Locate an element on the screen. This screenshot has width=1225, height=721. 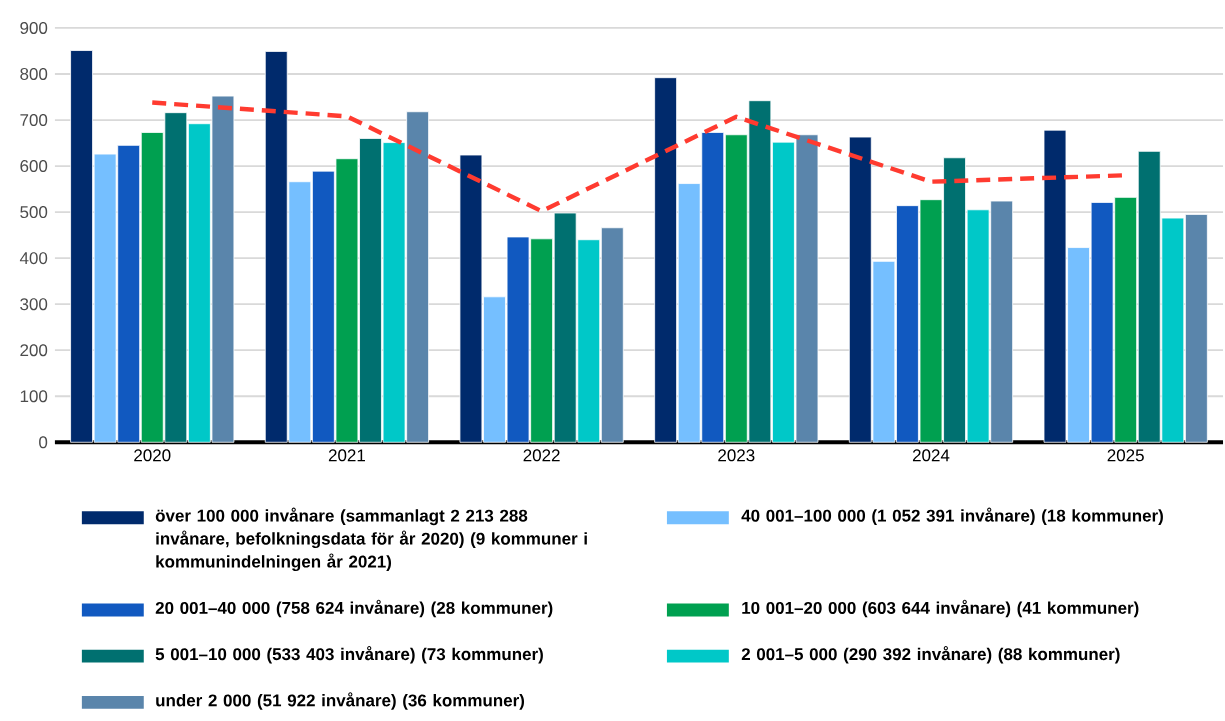
x-tick-label: 2023 is located at coordinates (736, 455).